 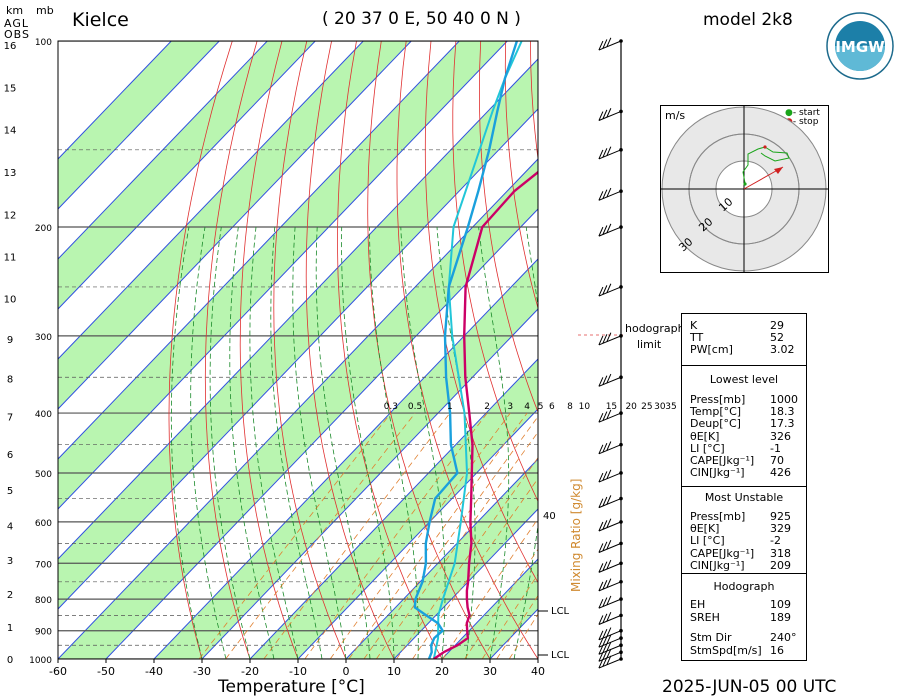 I want to click on mixing-ratio-tick: 15, so click(x=611, y=407).